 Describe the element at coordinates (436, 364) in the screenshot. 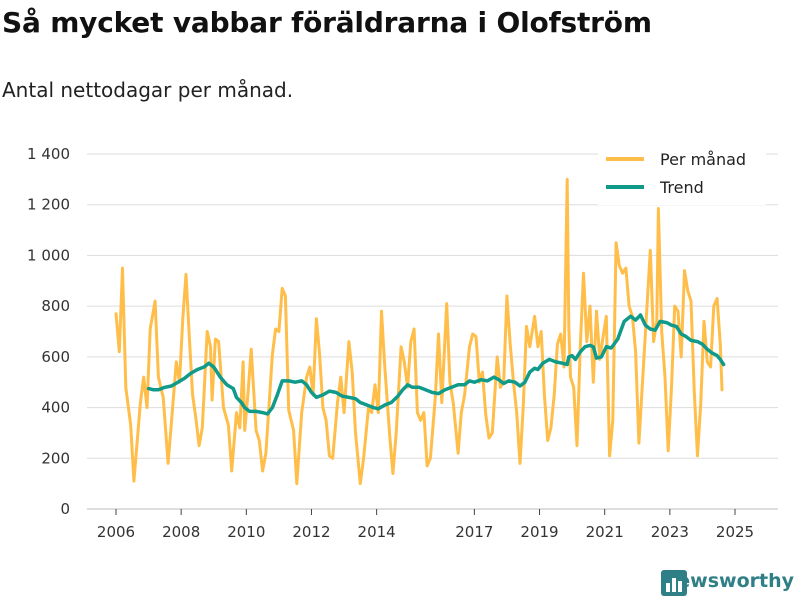

I see `series-line-trend` at that location.